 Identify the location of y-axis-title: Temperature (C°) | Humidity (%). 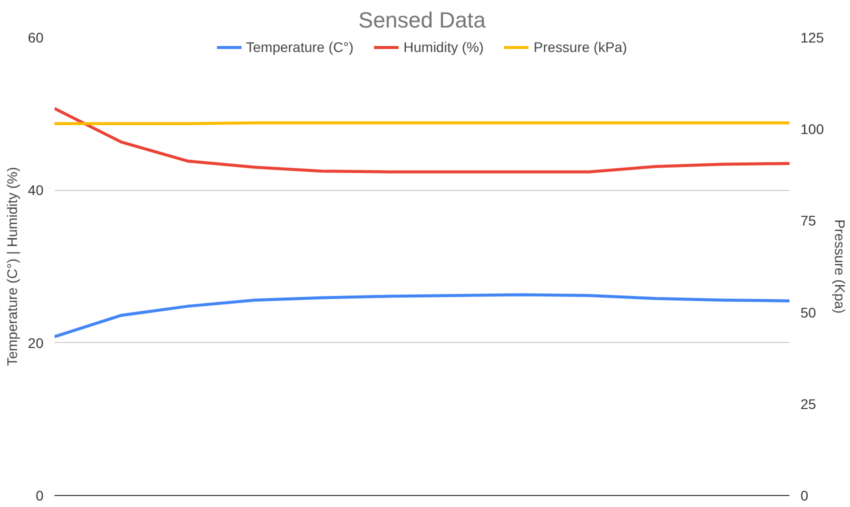
(12, 266).